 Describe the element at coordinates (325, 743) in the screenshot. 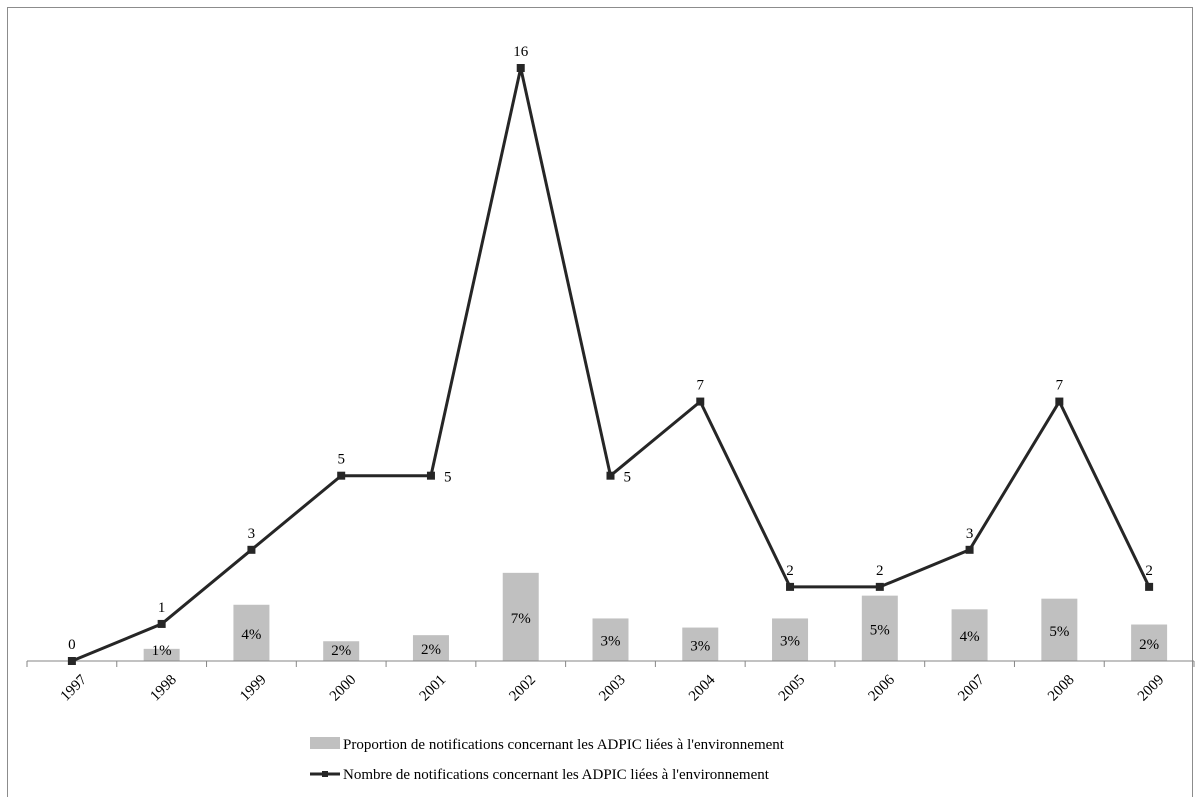

I see `legend-bar-swatch` at that location.